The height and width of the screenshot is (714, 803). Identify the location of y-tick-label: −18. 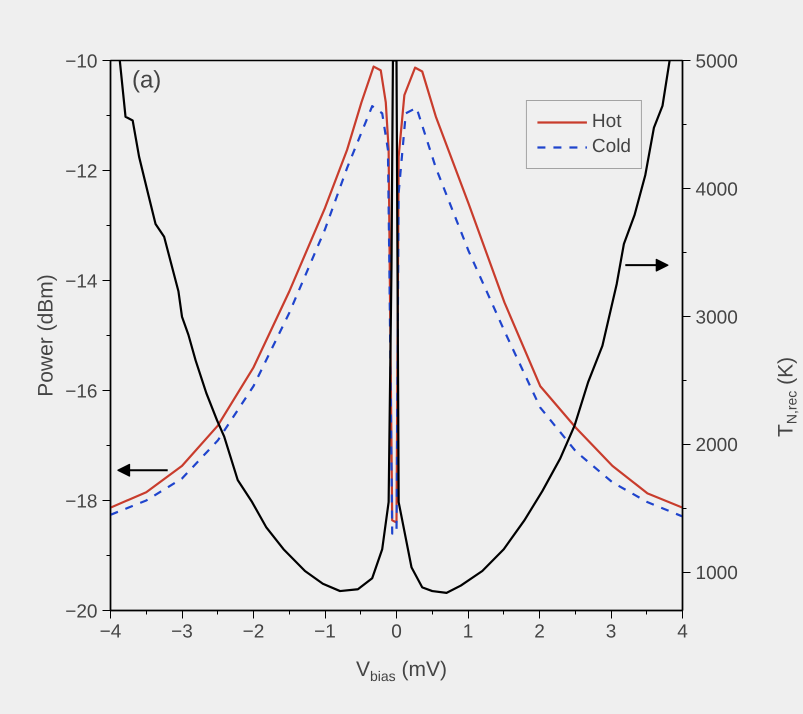
(81, 502).